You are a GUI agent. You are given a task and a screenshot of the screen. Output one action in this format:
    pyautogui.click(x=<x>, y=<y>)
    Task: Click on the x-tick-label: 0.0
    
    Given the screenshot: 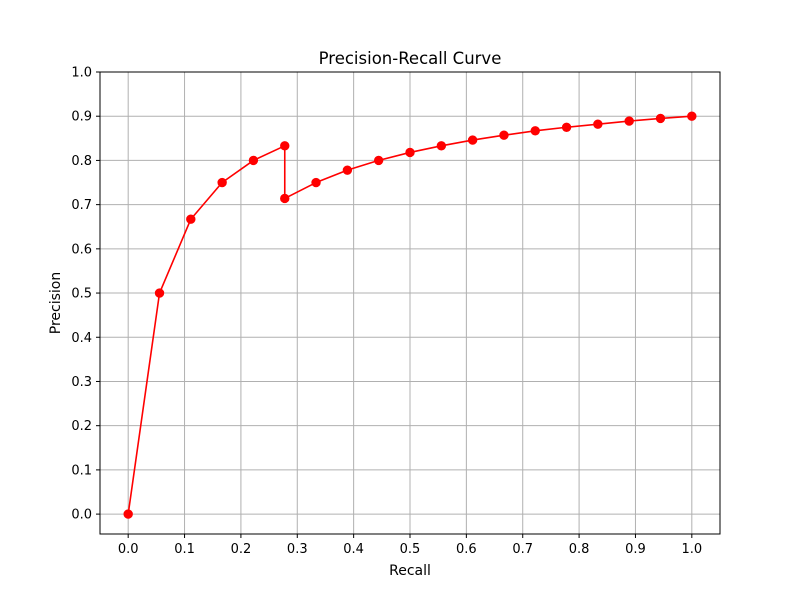 What is the action you would take?
    pyautogui.click(x=128, y=549)
    